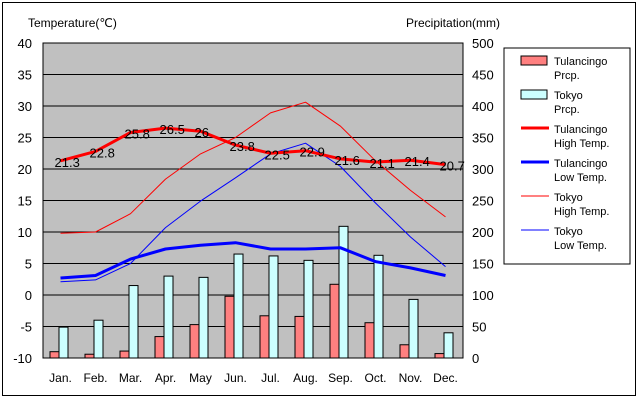  Describe the element at coordinates (277, 154) in the screenshot. I see `high-temp-data-label: 22.5` at that location.